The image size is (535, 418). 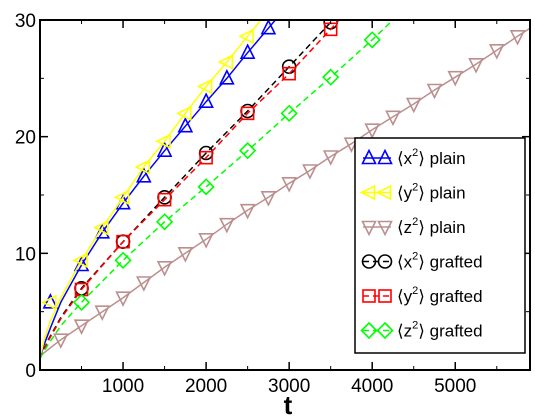 What do you see at coordinates (440, 295) in the screenshot?
I see `legend-label: ⟨y2⟩ grafted` at bounding box center [440, 295].